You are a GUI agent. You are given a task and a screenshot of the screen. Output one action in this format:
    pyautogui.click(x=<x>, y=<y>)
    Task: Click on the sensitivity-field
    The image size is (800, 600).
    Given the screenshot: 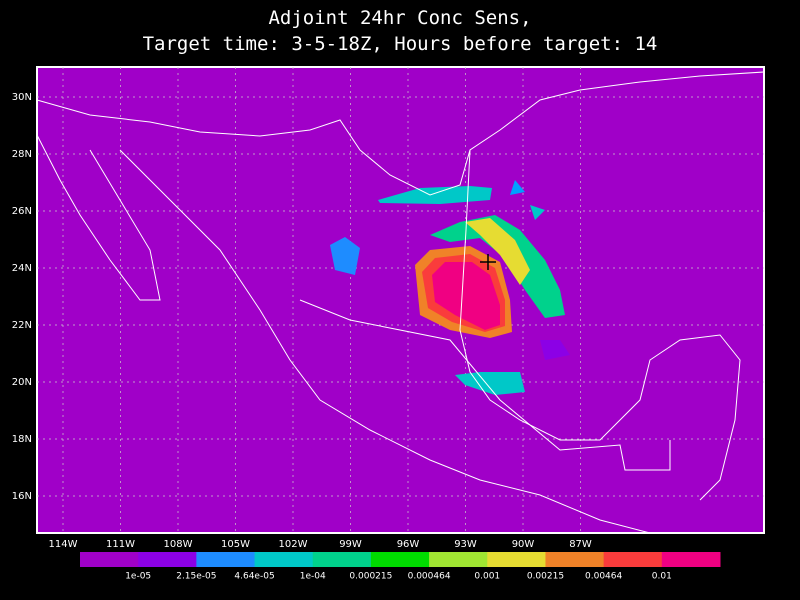 What is the action you would take?
    pyautogui.click(x=450, y=287)
    